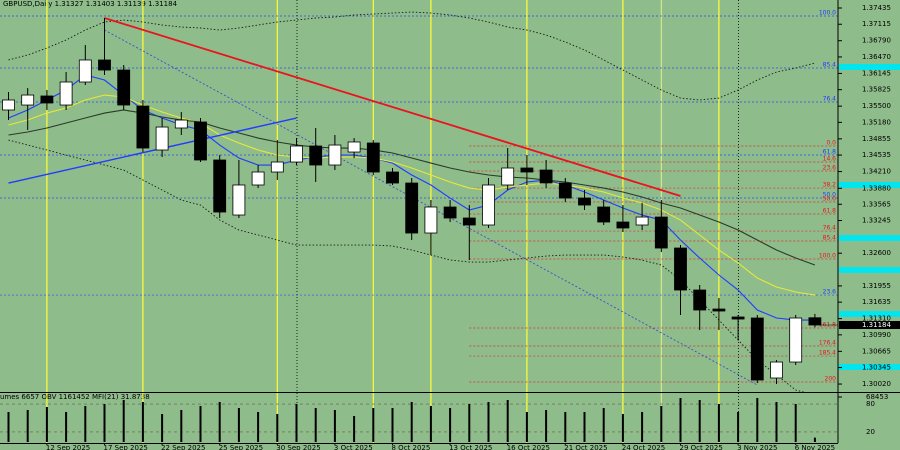  Describe the element at coordinates (870, 432) in the screenshot. I see `mfi-tick-label: 20` at that location.